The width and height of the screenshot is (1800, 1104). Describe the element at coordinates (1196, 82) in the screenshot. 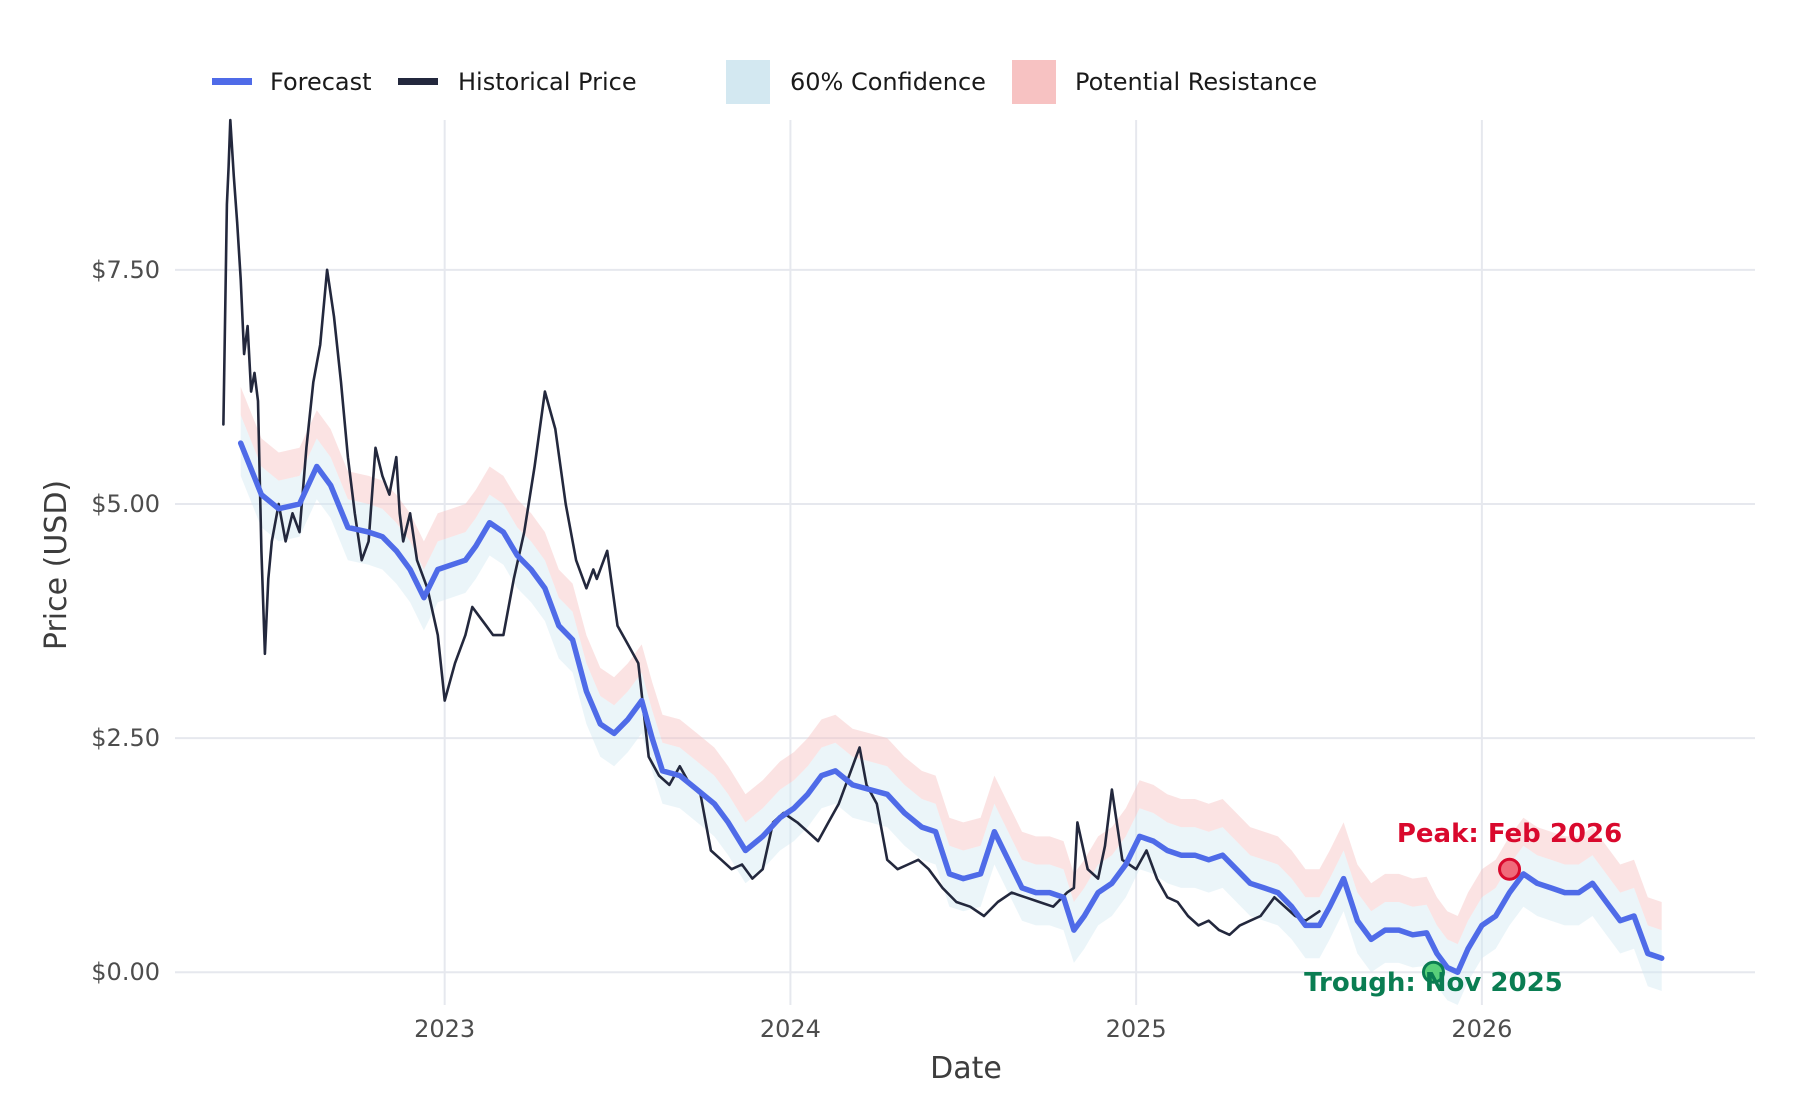

I see `legend-label-potential-resistance: Potential Resistance` at that location.